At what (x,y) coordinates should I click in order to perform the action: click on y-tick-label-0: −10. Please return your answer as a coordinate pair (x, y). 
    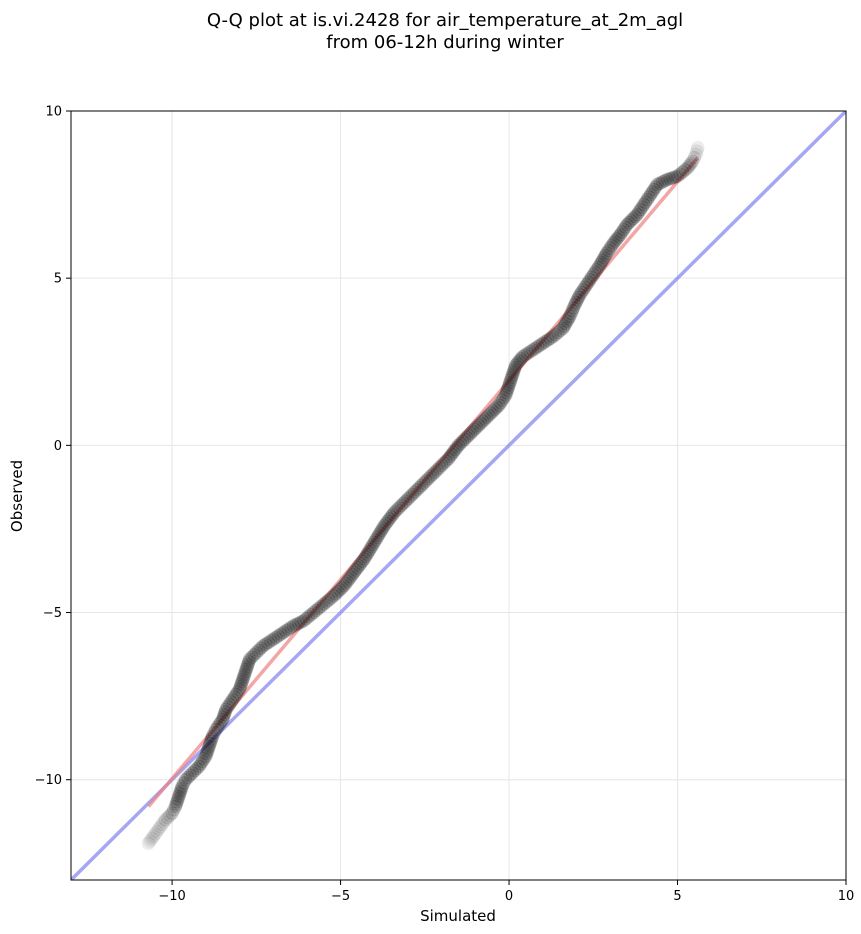
    Looking at the image, I should click on (48, 780).